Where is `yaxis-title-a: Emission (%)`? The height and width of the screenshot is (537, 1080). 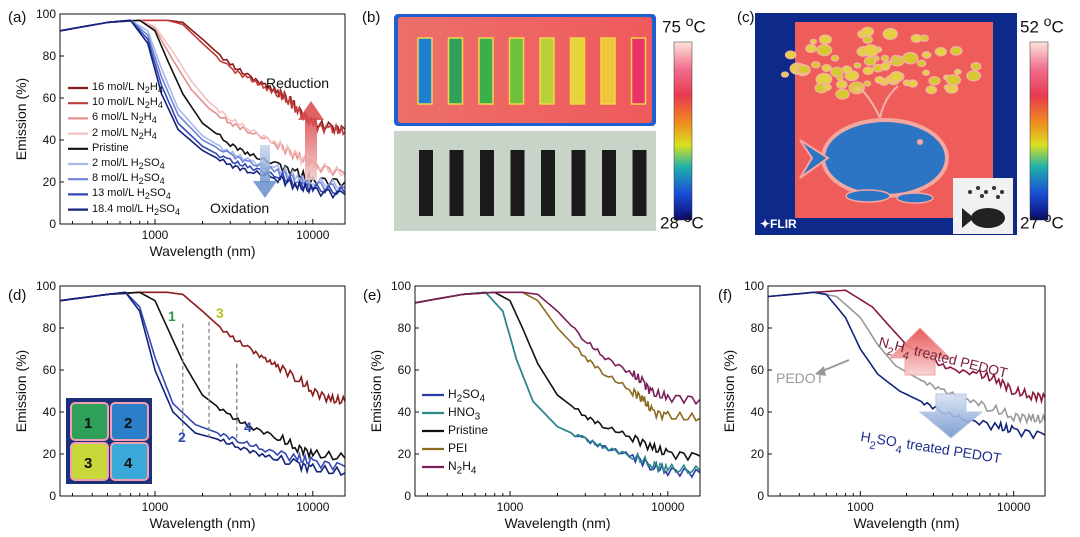
yaxis-title-a: Emission (%) is located at coordinates (21, 119).